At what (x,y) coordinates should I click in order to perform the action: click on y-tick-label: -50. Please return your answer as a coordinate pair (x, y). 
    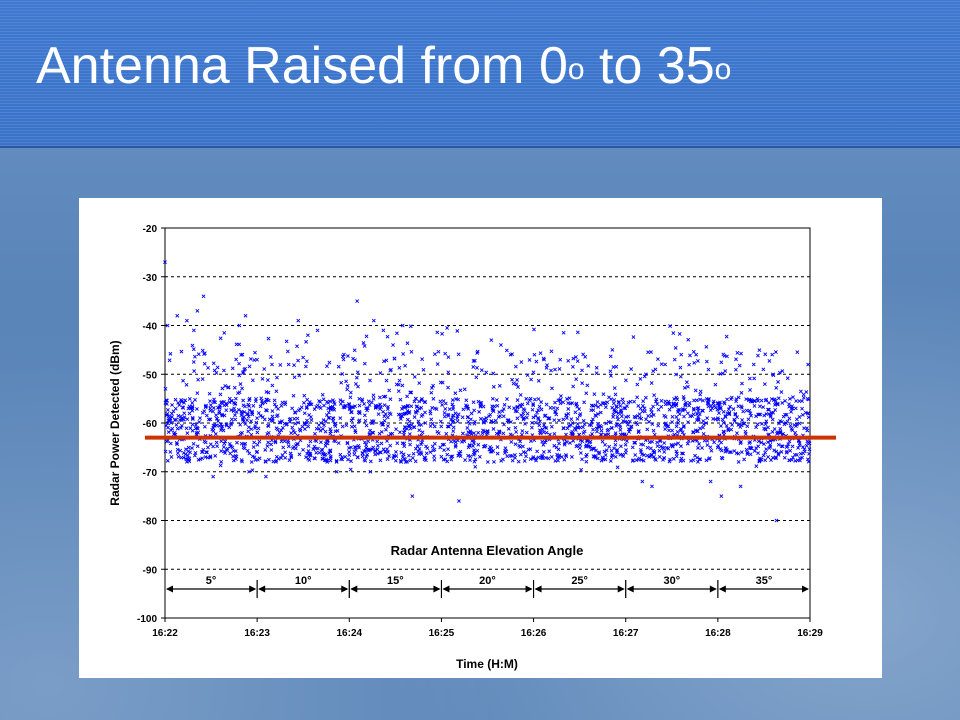
    Looking at the image, I should click on (150, 375).